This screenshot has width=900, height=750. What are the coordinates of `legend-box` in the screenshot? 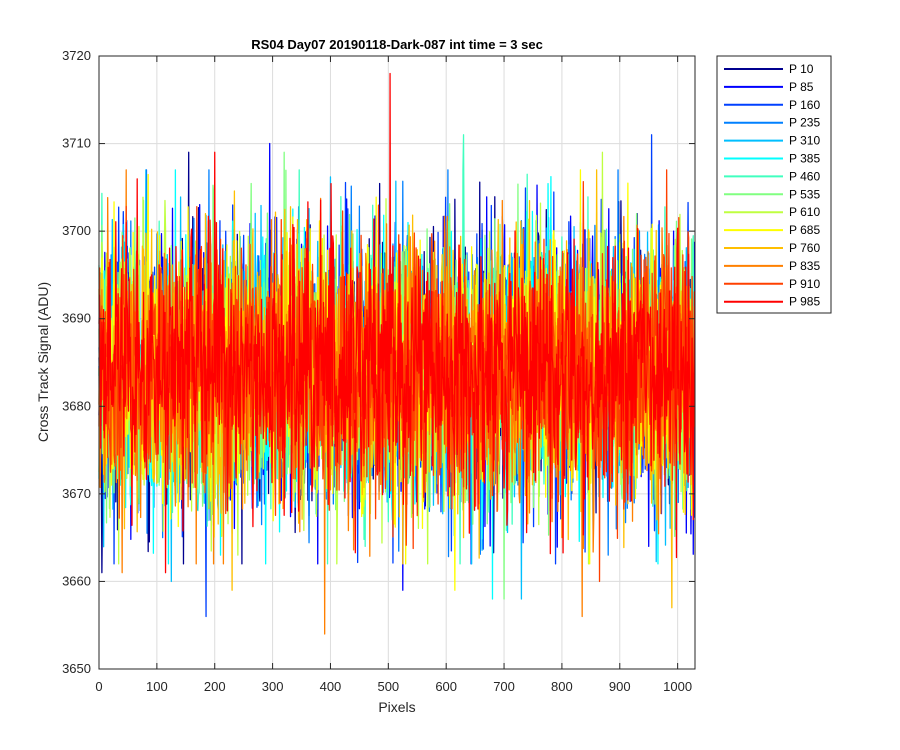 It's located at (774, 184).